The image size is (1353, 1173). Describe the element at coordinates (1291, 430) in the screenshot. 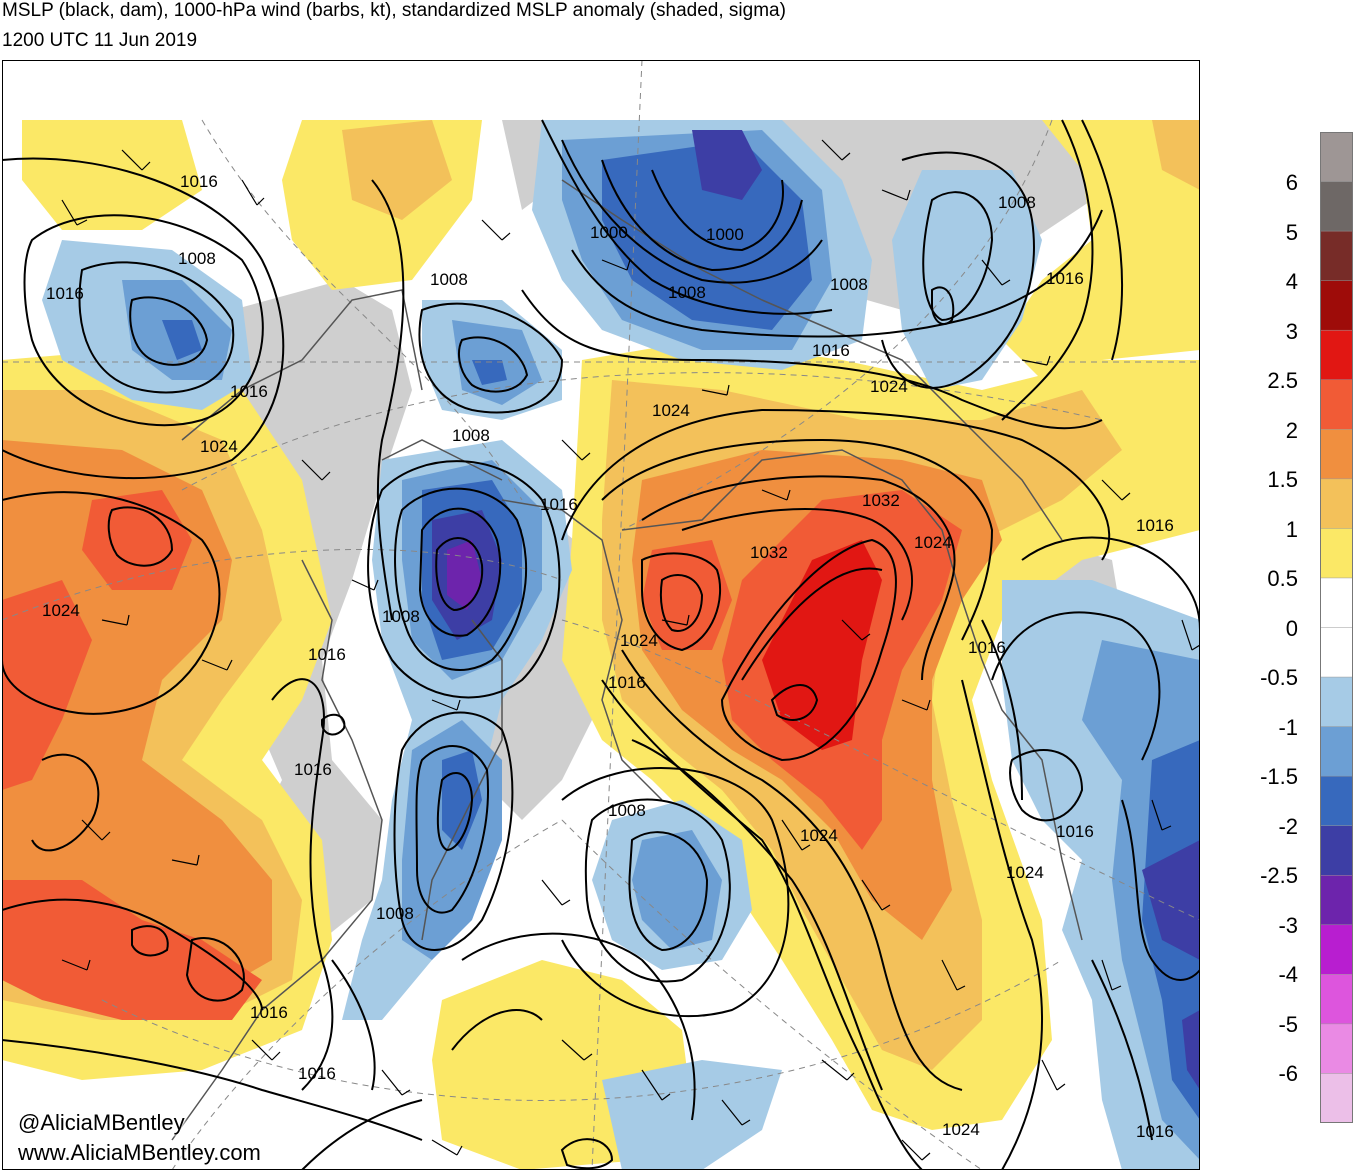

I see `colorbar-label: 2` at that location.